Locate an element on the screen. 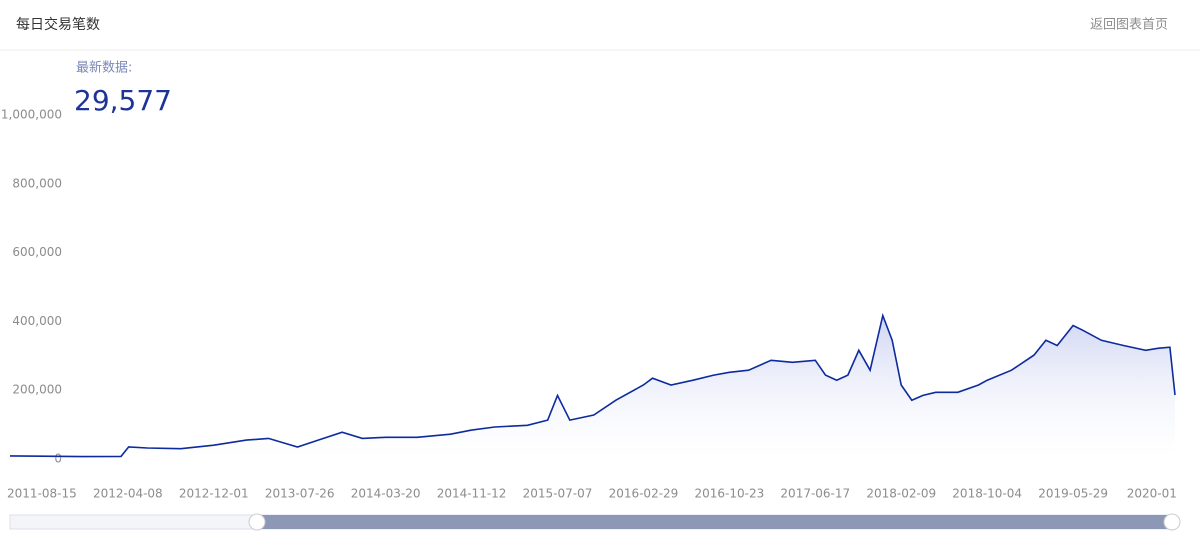 The height and width of the screenshot is (547, 1200). x-tick-label: 2018-10-04 is located at coordinates (987, 494).